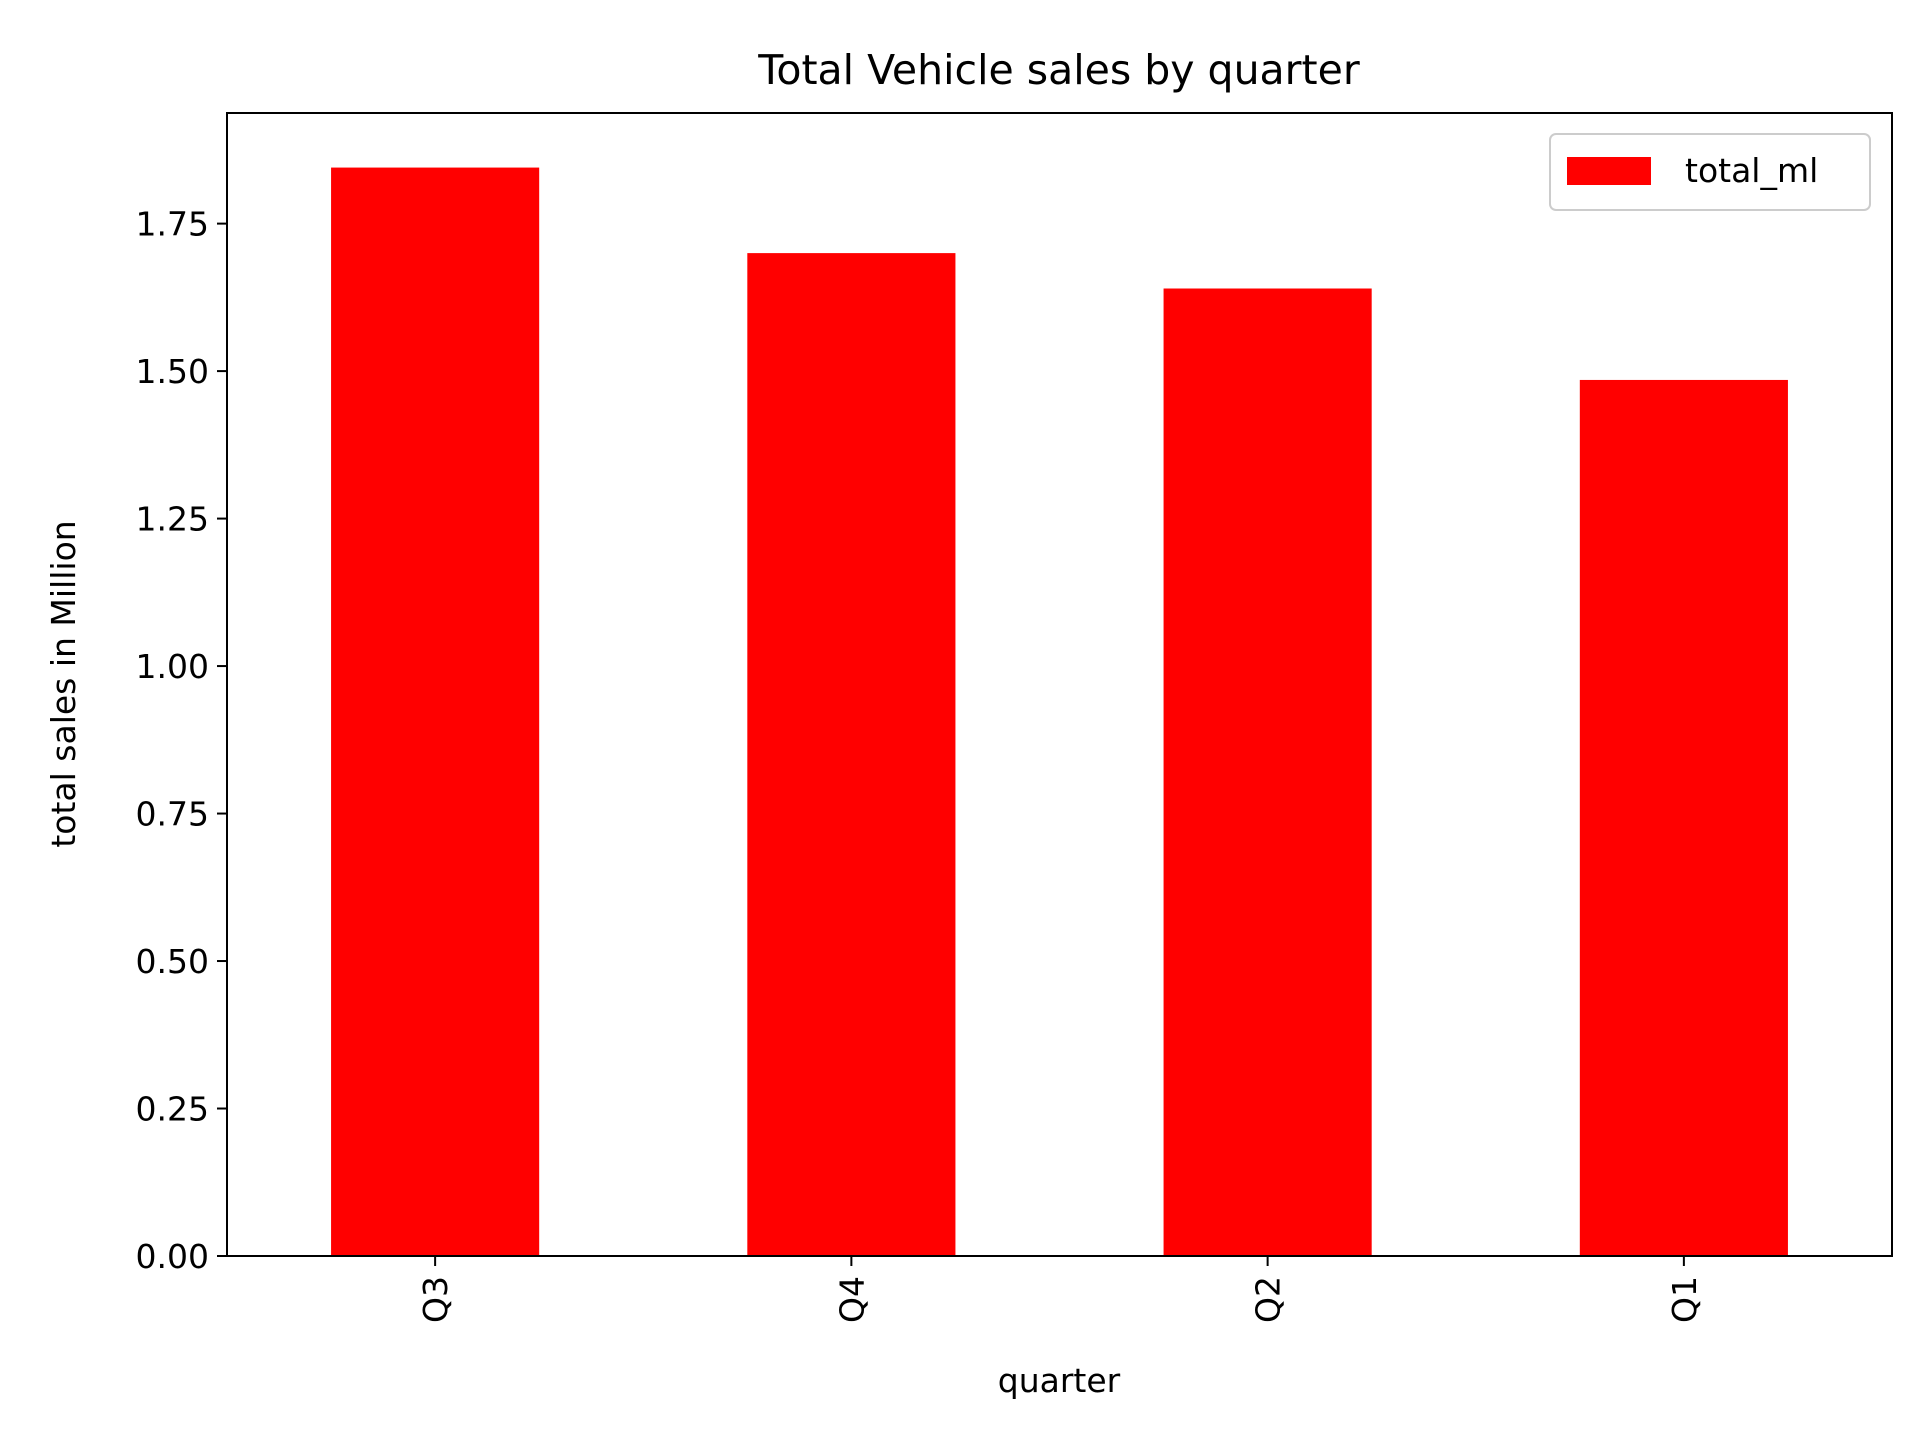  Describe the element at coordinates (172, 1109) in the screenshot. I see `y-tick-label: 0.25` at that location.